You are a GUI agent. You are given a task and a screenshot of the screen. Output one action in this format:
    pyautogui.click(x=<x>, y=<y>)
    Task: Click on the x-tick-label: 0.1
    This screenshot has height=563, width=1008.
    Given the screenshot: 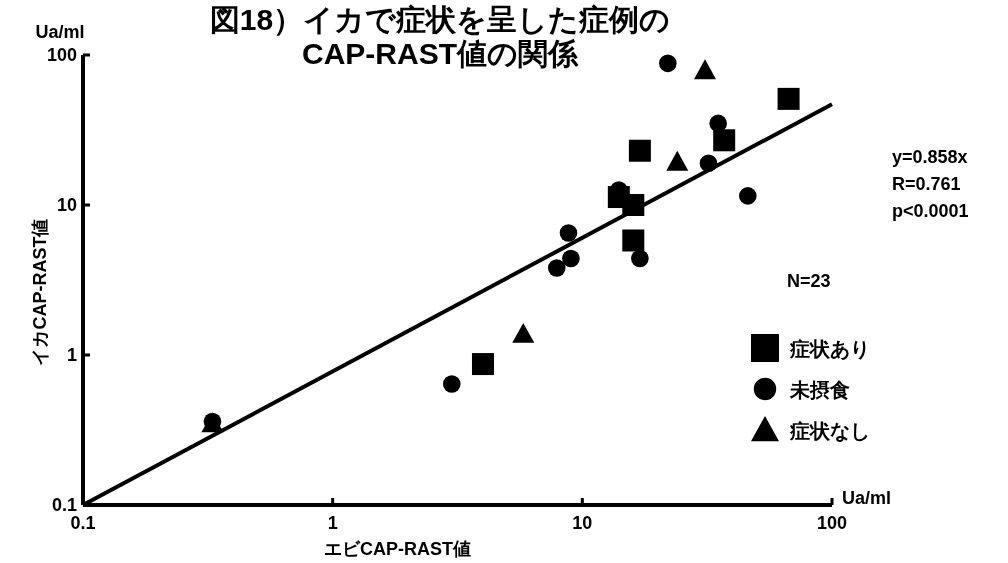 What is the action you would take?
    pyautogui.click(x=83, y=523)
    